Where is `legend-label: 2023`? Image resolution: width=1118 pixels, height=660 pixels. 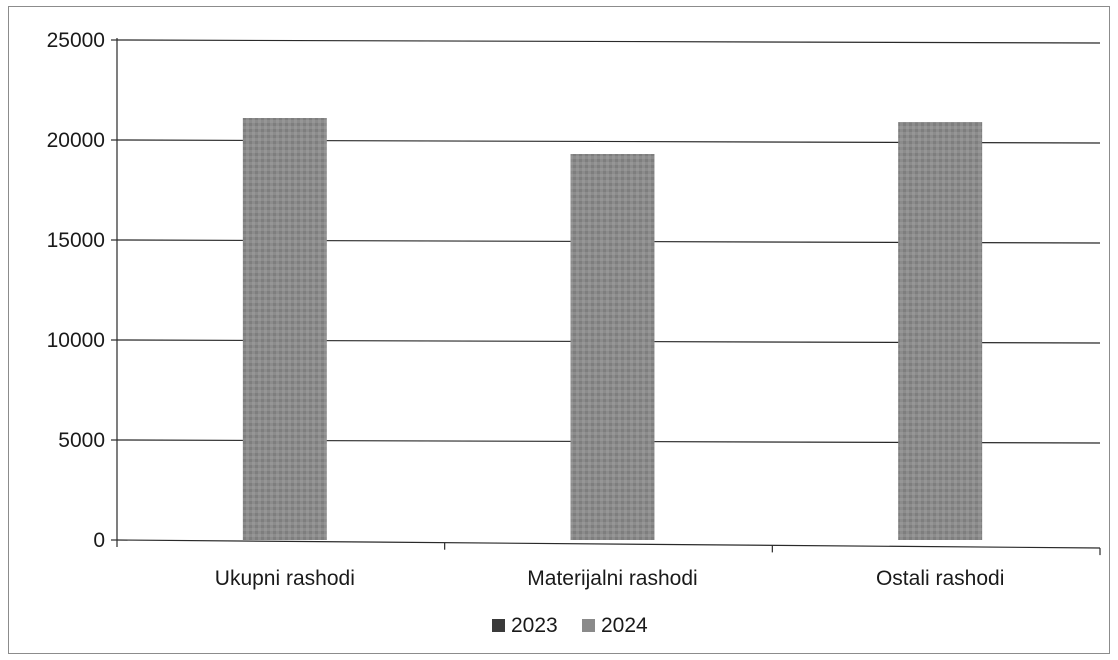
legend-label: 2023 is located at coordinates (534, 625).